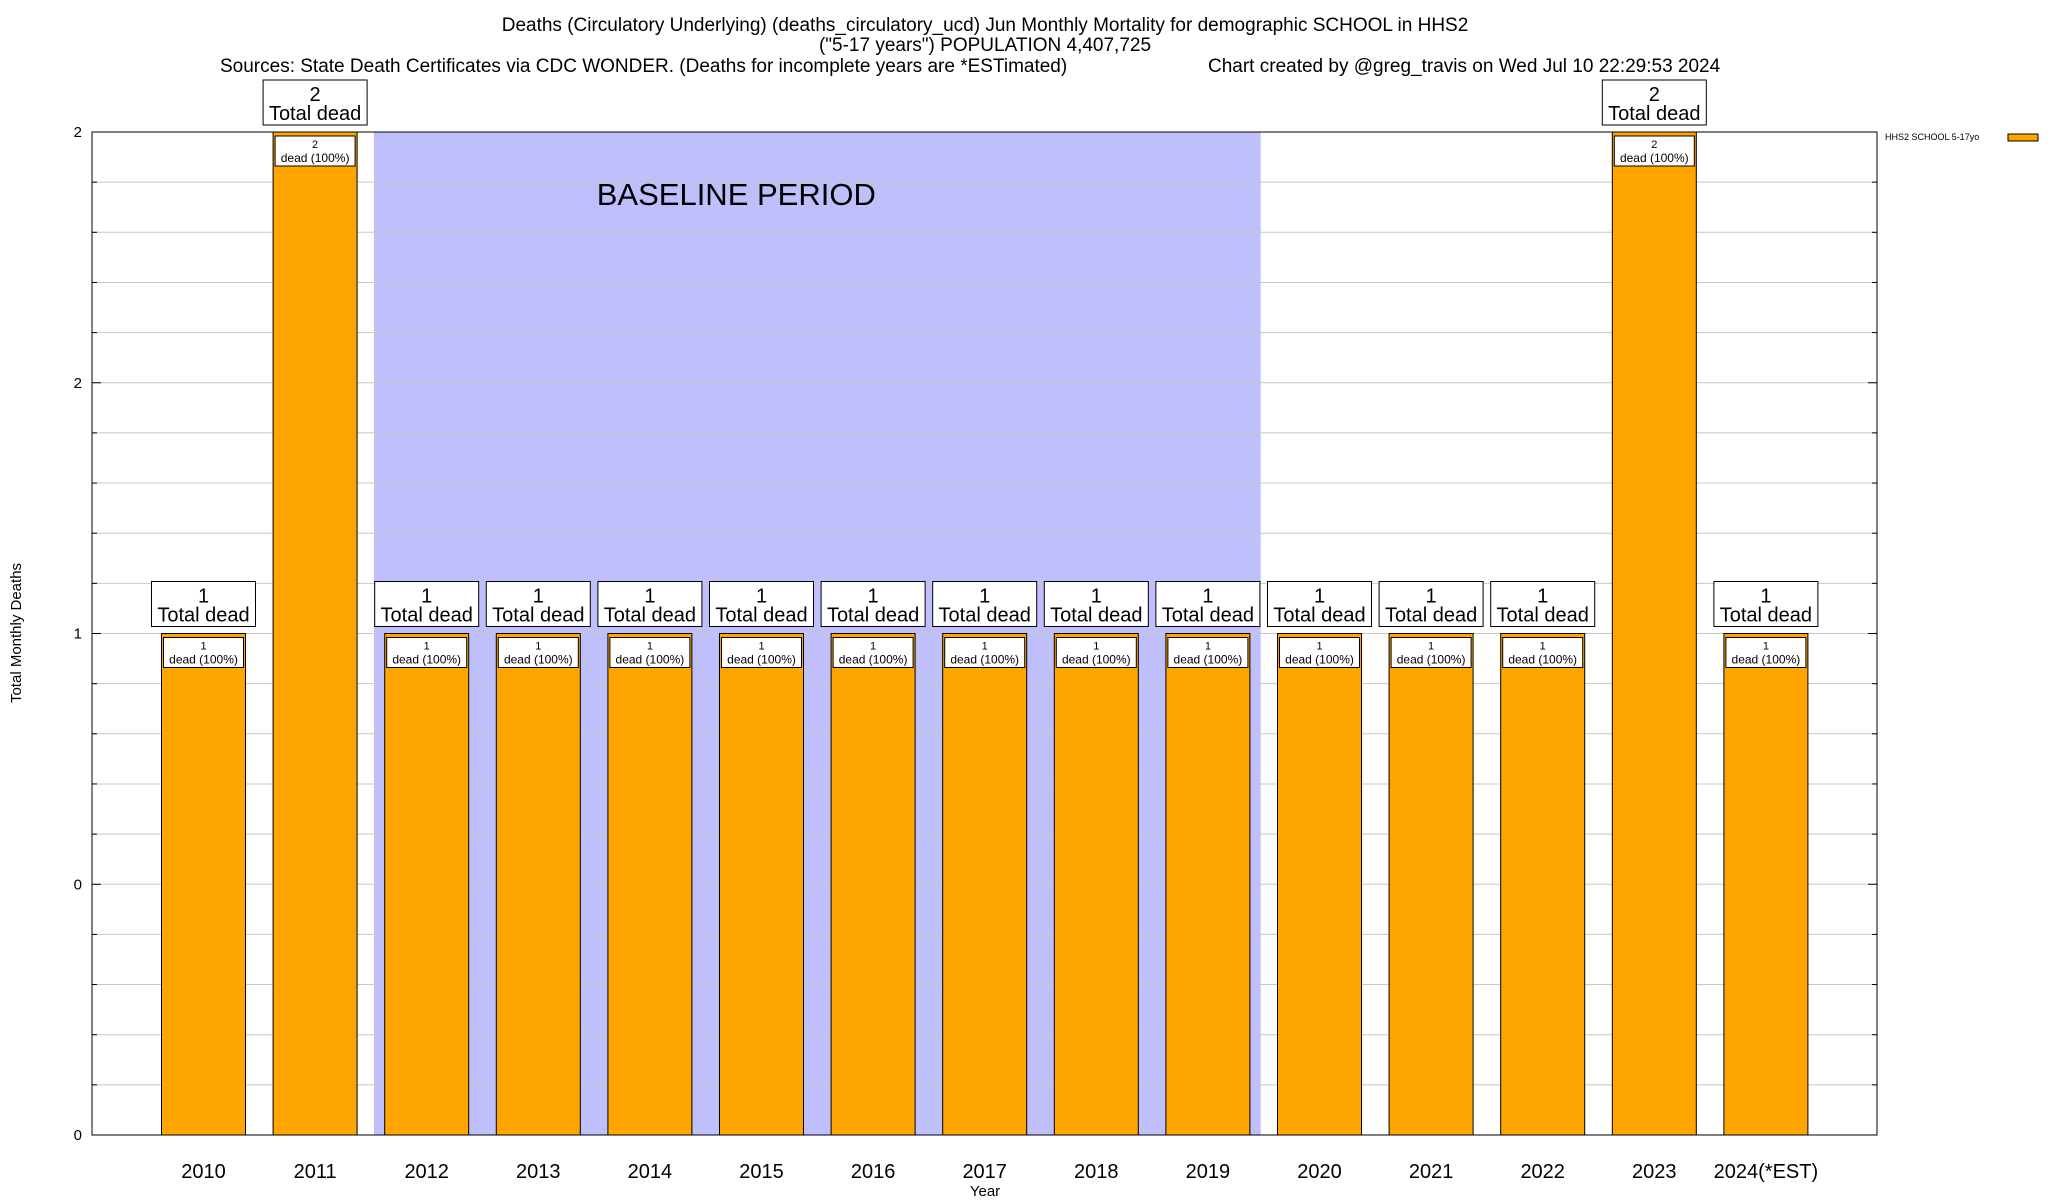  I want to click on total-label-count: 2, so click(1654, 95).